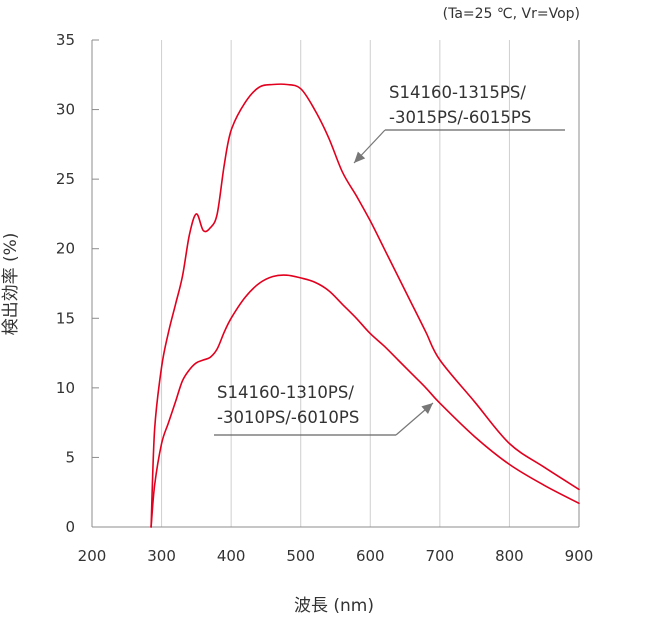  Describe the element at coordinates (579, 556) in the screenshot. I see `x-tick-label: 900` at that location.